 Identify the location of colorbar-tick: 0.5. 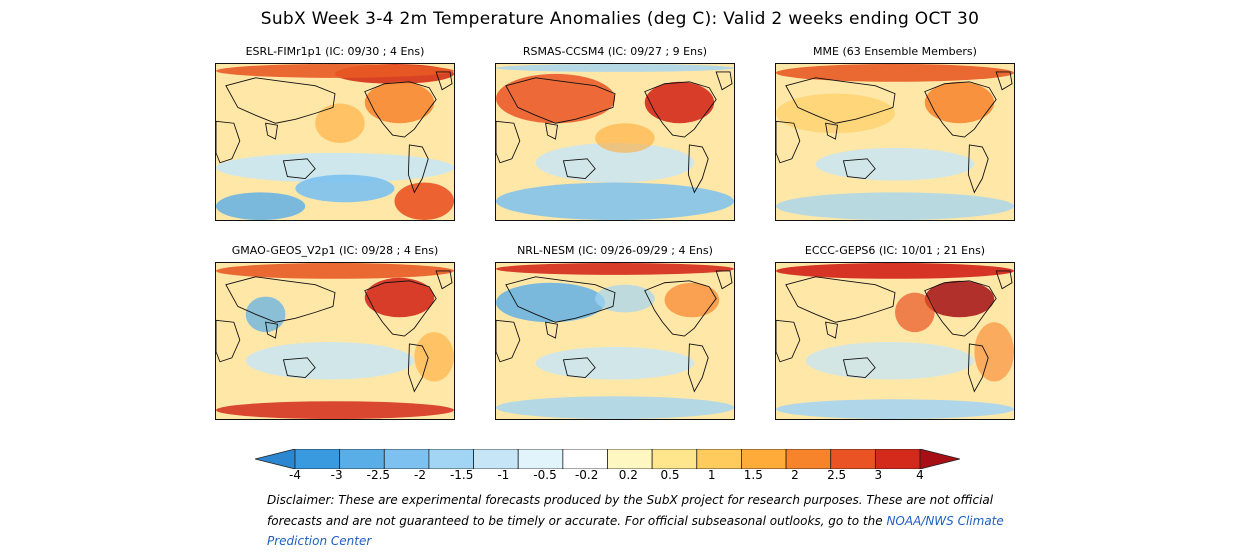
(670, 475).